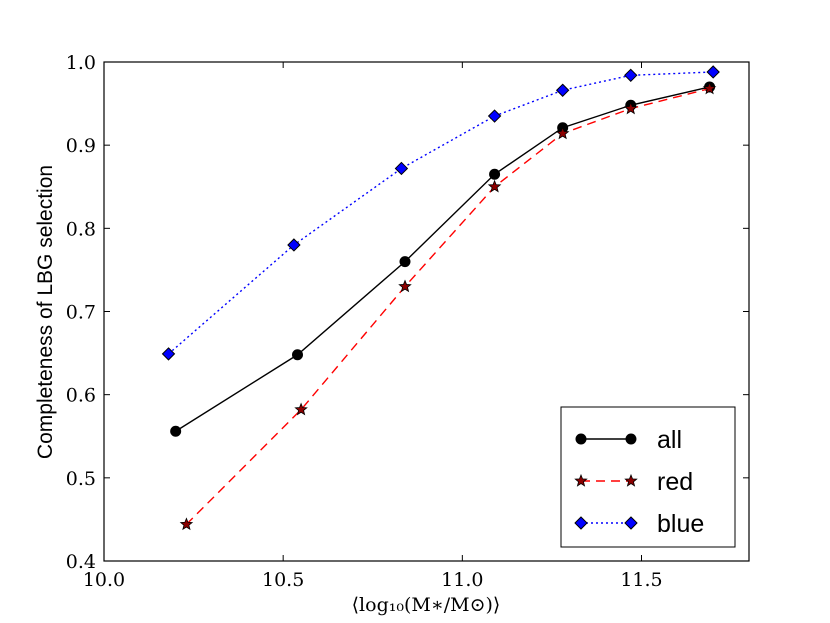 The height and width of the screenshot is (623, 830). What do you see at coordinates (669, 440) in the screenshot?
I see `legend-label-all: all` at bounding box center [669, 440].